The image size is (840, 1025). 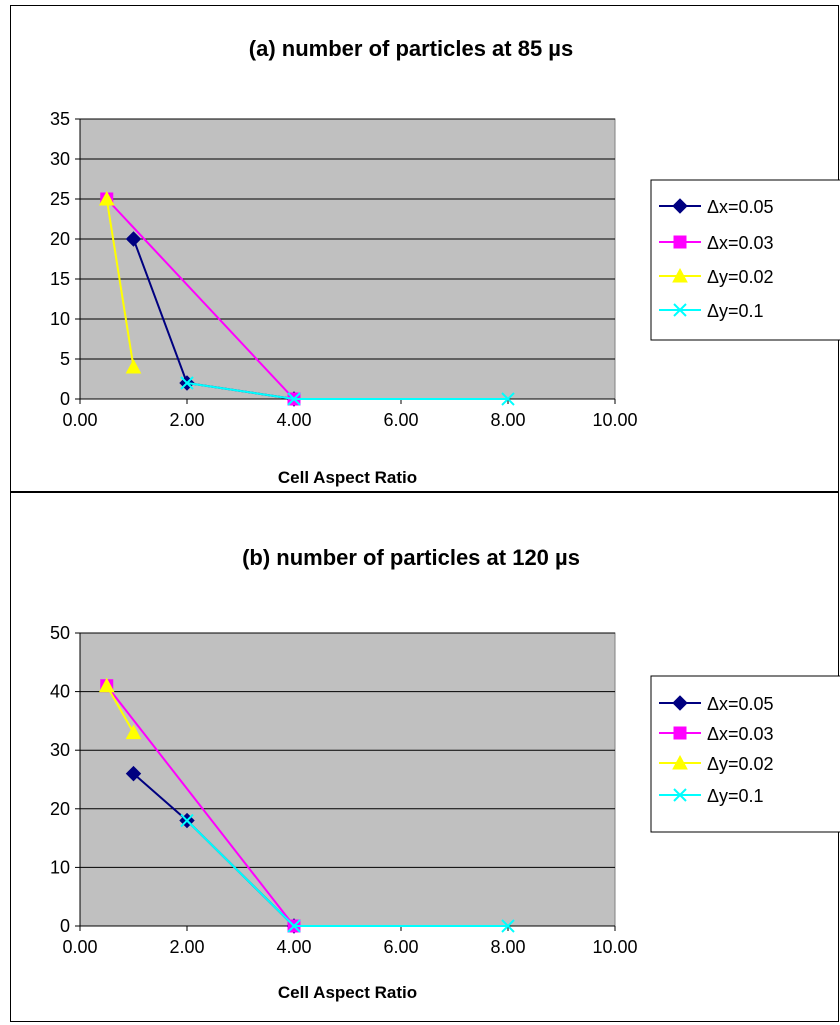 What do you see at coordinates (411, 48) in the screenshot?
I see `chart-title: (a) number of particles at 85 µs` at bounding box center [411, 48].